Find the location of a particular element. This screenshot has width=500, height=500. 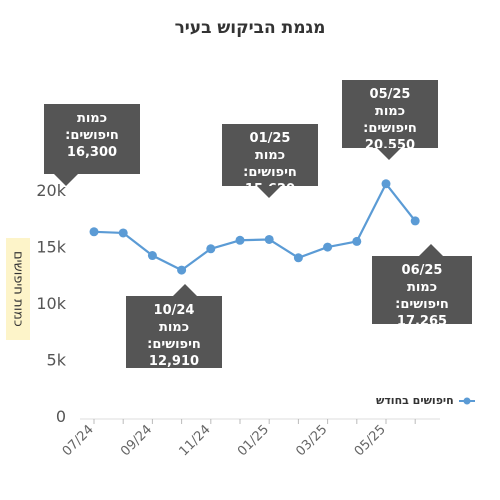

y-tick-label: 0 is located at coordinates (61, 416).